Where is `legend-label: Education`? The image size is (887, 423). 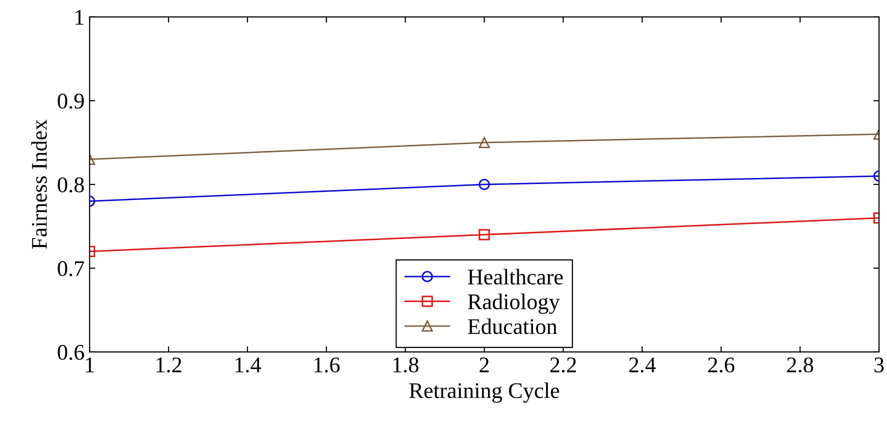
legend-label: Education is located at coordinates (513, 326).